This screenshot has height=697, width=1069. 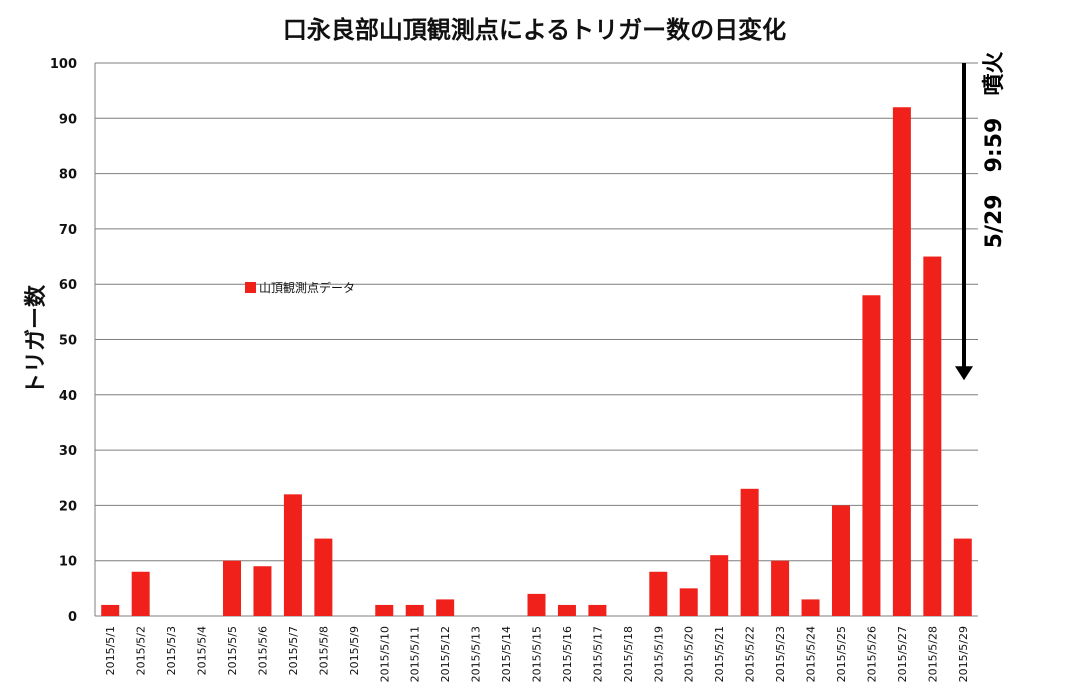 What do you see at coordinates (750, 654) in the screenshot?
I see `x-tick-label: 2015/5/22` at bounding box center [750, 654].